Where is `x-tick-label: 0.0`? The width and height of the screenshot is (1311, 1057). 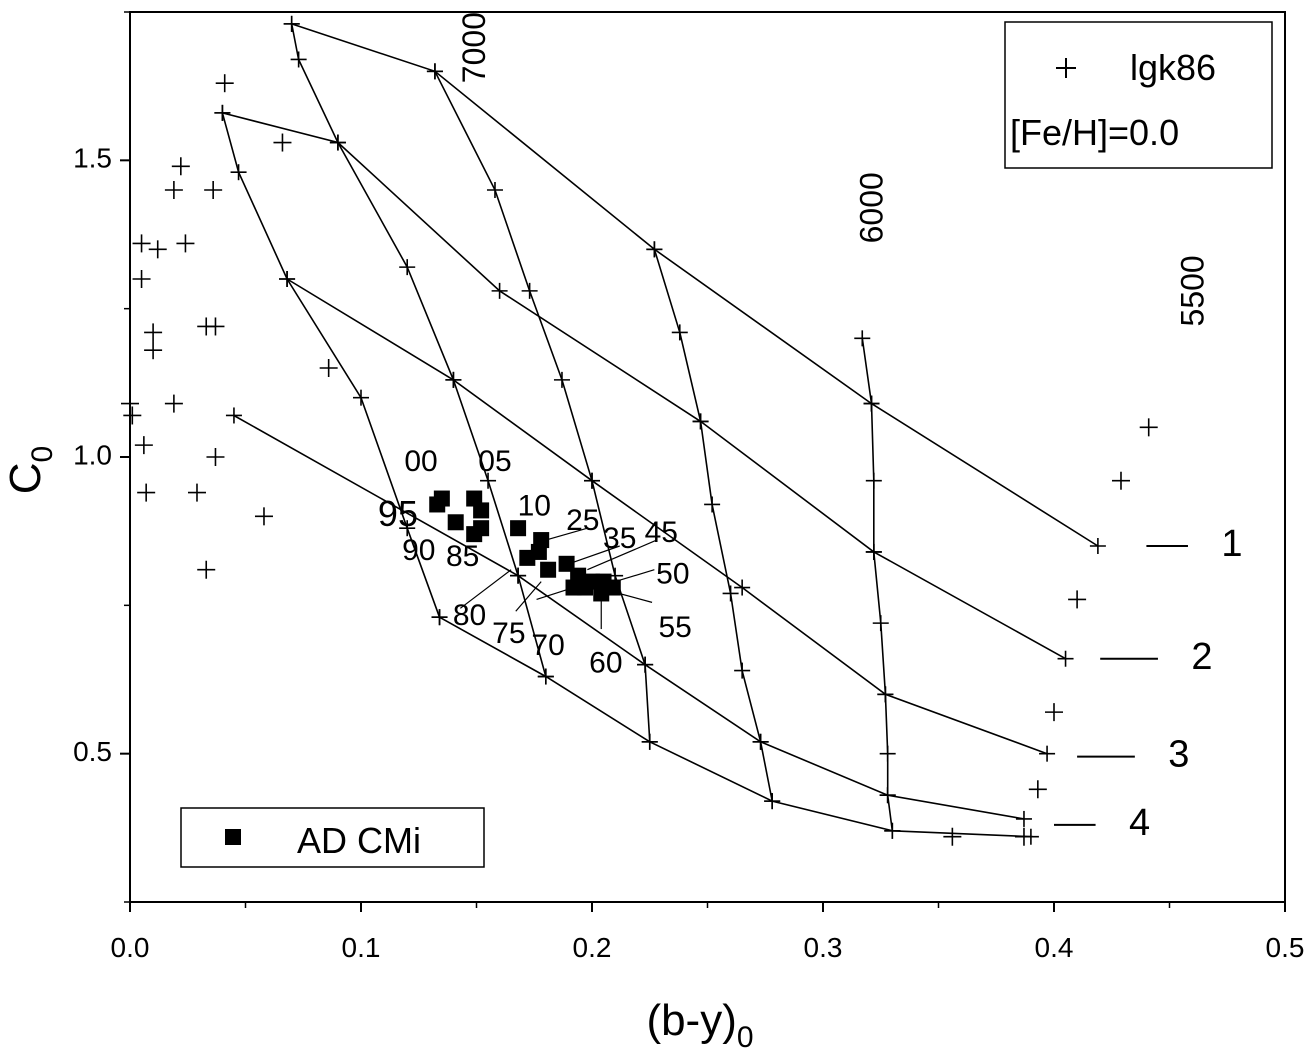 x-tick-label: 0.0 is located at coordinates (130, 947).